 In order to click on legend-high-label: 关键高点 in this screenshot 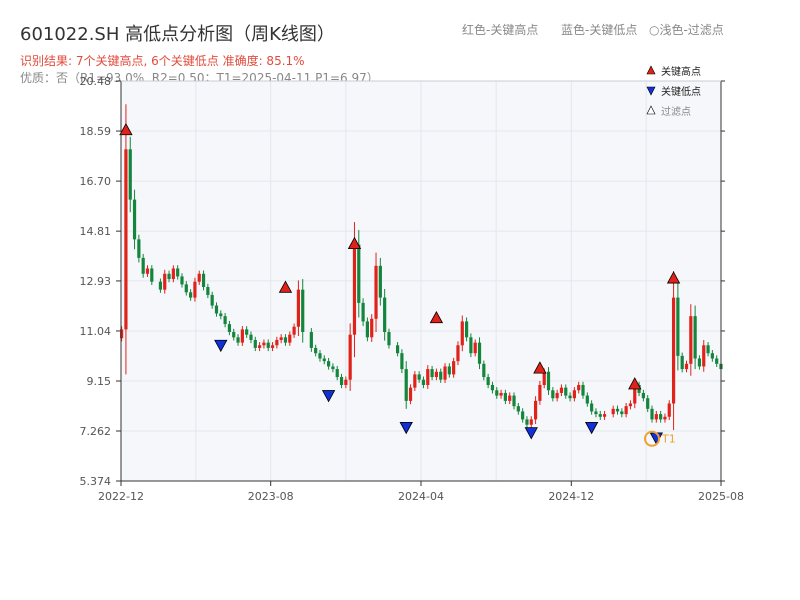, I will do `click(681, 71)`.